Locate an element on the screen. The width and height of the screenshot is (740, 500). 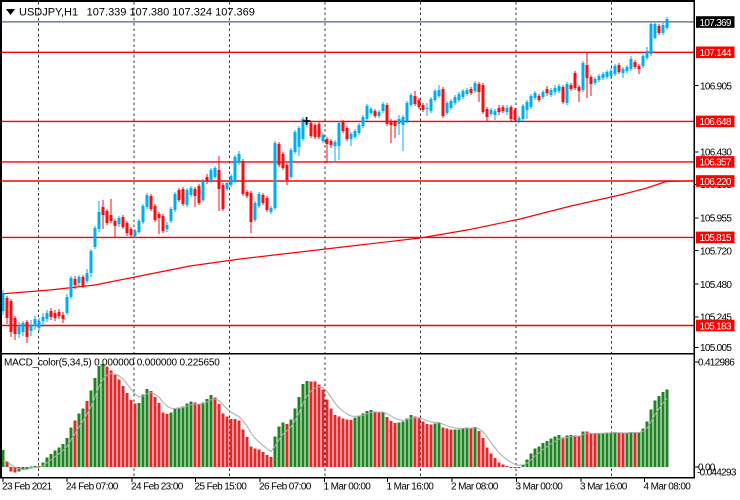
svg-text: 4 Mar 08:00 is located at coordinates (668, 487).